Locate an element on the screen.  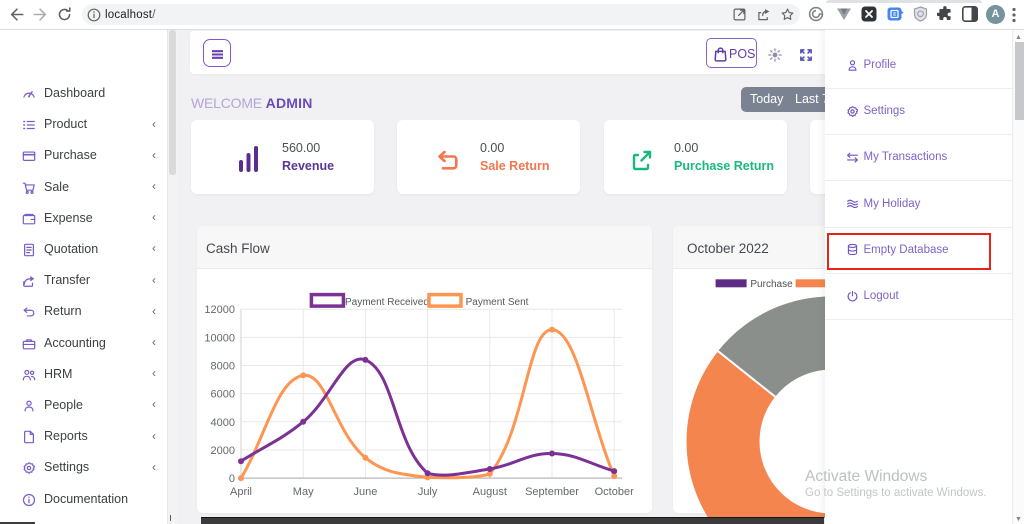
svg-text: 10000 is located at coordinates (219, 338).